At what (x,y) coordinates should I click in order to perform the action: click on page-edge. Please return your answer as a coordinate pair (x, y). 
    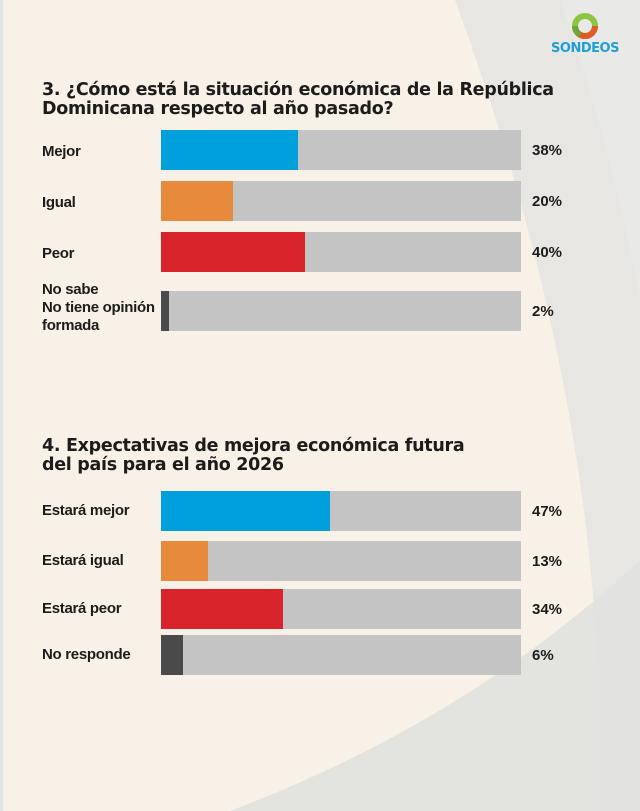
    Looking at the image, I should click on (1, 405).